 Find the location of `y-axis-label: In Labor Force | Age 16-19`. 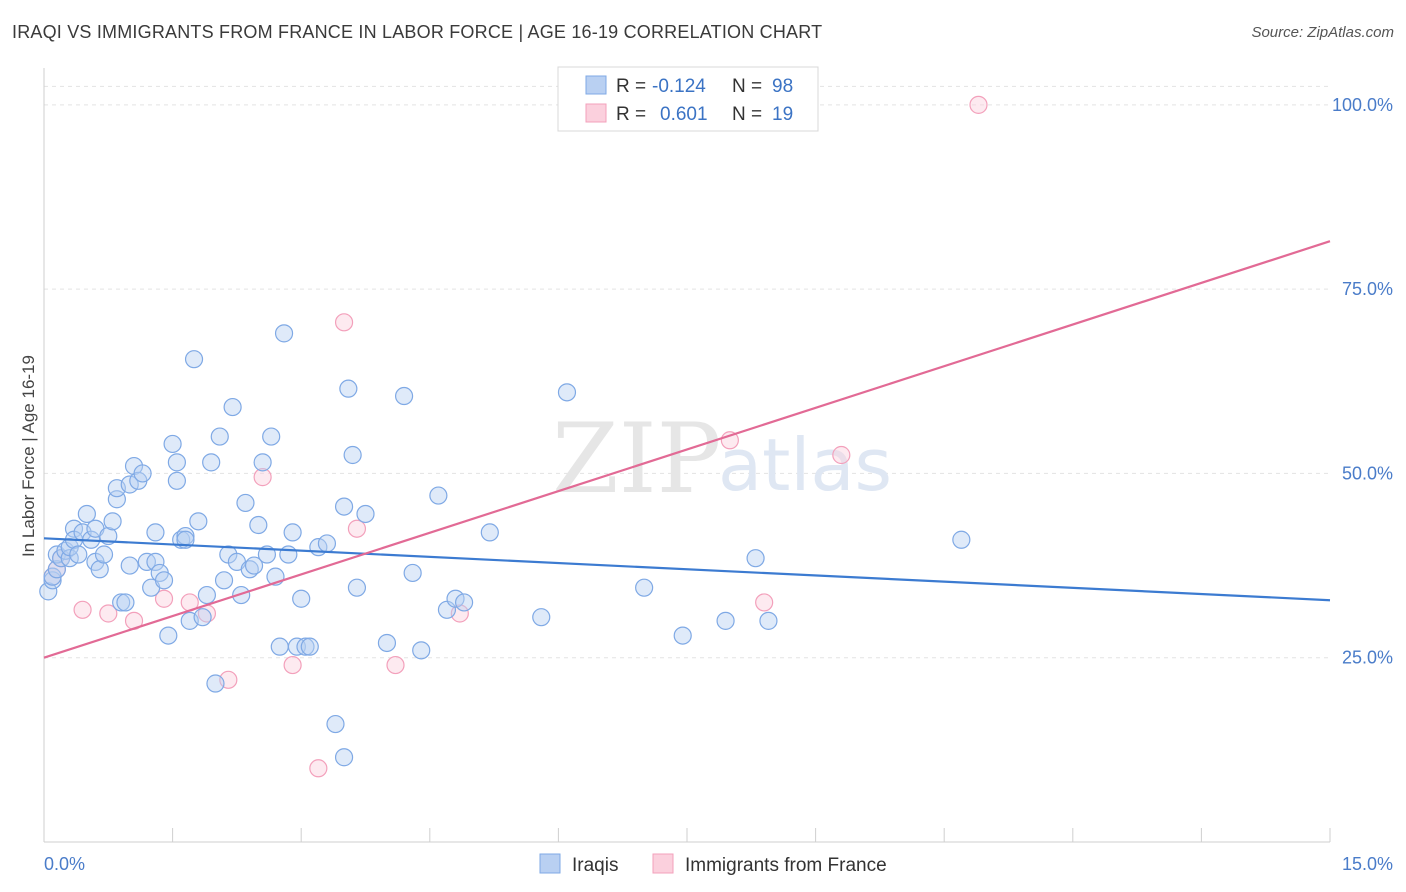

y-axis-label: In Labor Force | Age 16-19 is located at coordinates (28, 456).